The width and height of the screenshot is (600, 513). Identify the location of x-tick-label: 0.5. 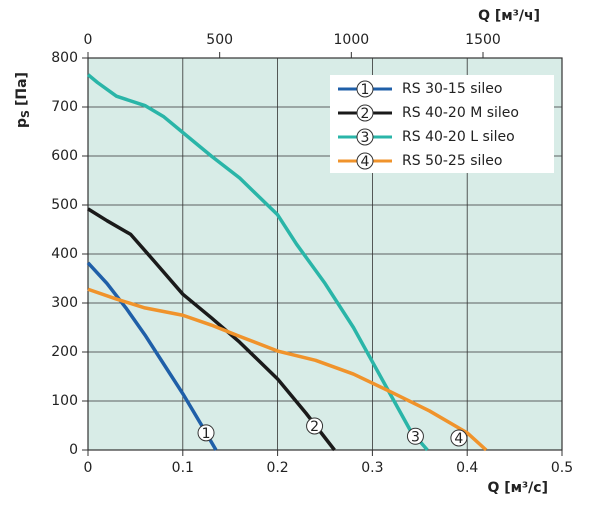
(562, 468).